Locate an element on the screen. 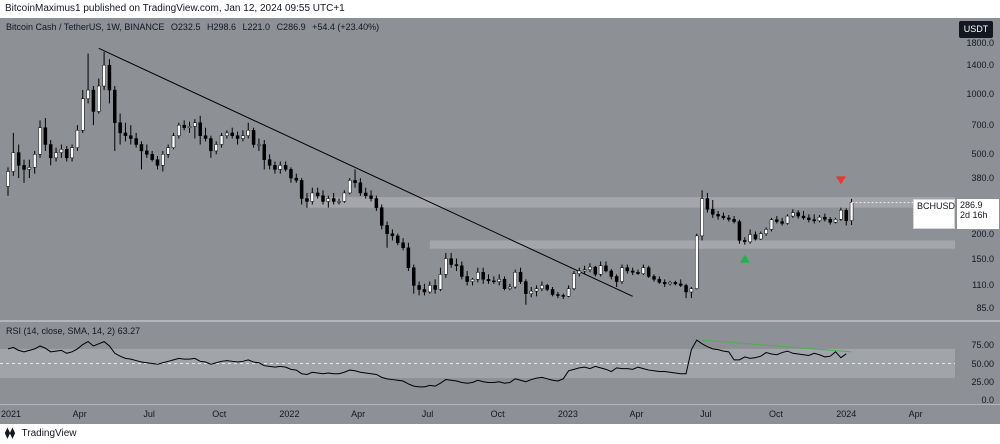  time-tick-label: 2021 is located at coordinates (11, 414).